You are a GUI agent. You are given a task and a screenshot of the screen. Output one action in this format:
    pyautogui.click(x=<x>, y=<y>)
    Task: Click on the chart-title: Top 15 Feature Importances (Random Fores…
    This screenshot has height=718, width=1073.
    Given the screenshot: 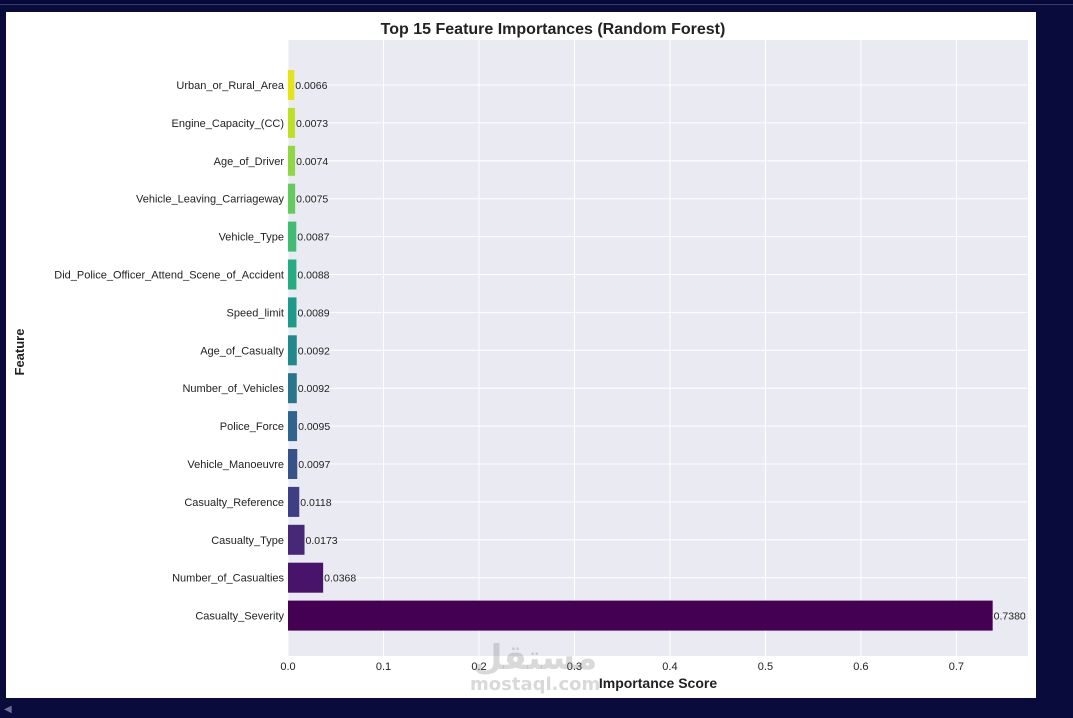 What is the action you would take?
    pyautogui.click(x=553, y=29)
    